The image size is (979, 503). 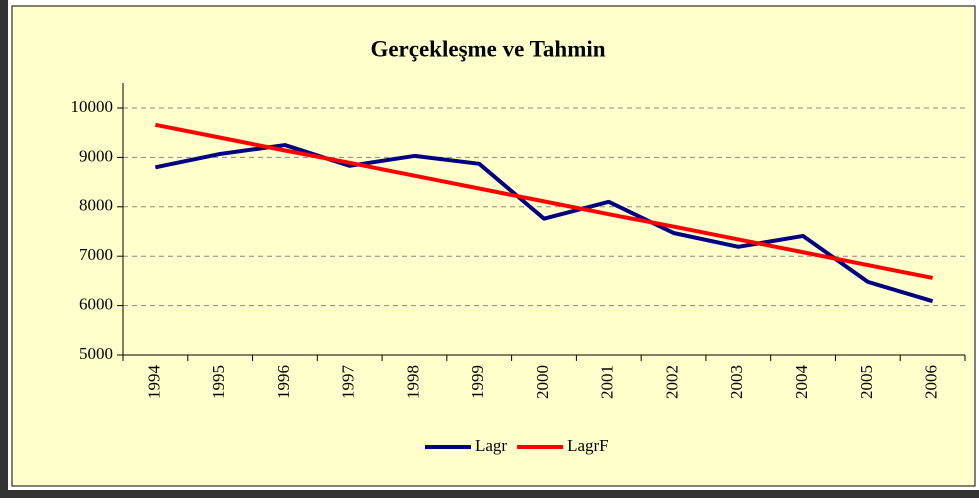 What do you see at coordinates (96, 304) in the screenshot?
I see `y-tick-label: 6000` at bounding box center [96, 304].